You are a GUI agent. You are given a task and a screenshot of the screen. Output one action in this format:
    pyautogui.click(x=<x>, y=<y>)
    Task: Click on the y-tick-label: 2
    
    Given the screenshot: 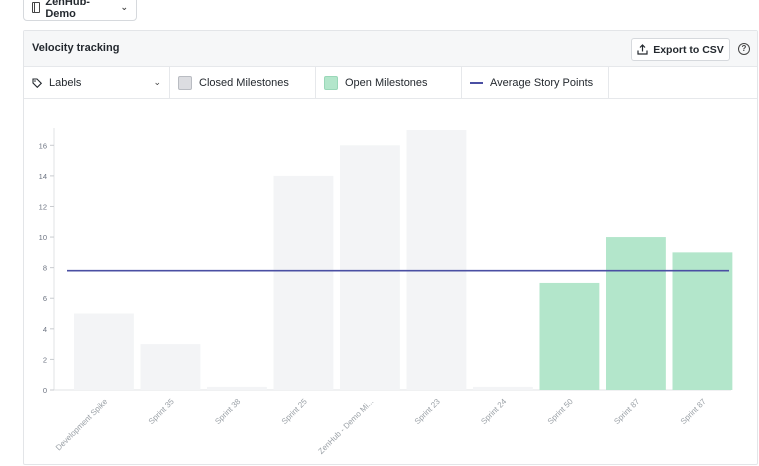 What is the action you would take?
    pyautogui.click(x=45, y=359)
    